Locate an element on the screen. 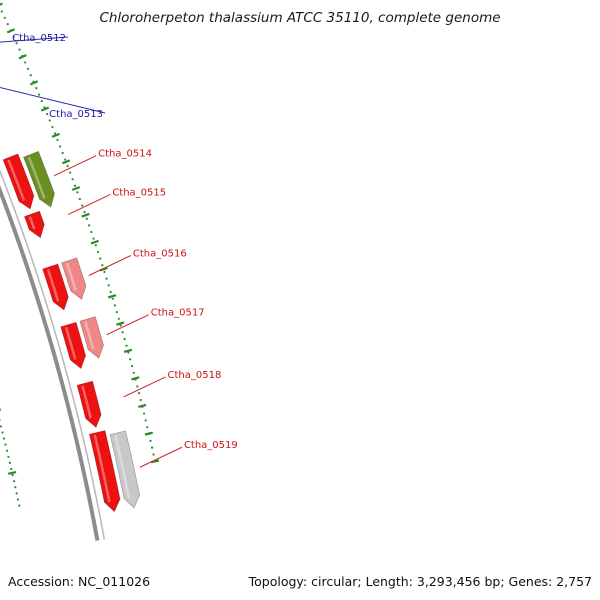 Image resolution: width=600 pixels, height=600 pixels. gene-label-ctha-0518: Ctha_0518 is located at coordinates (195, 375).